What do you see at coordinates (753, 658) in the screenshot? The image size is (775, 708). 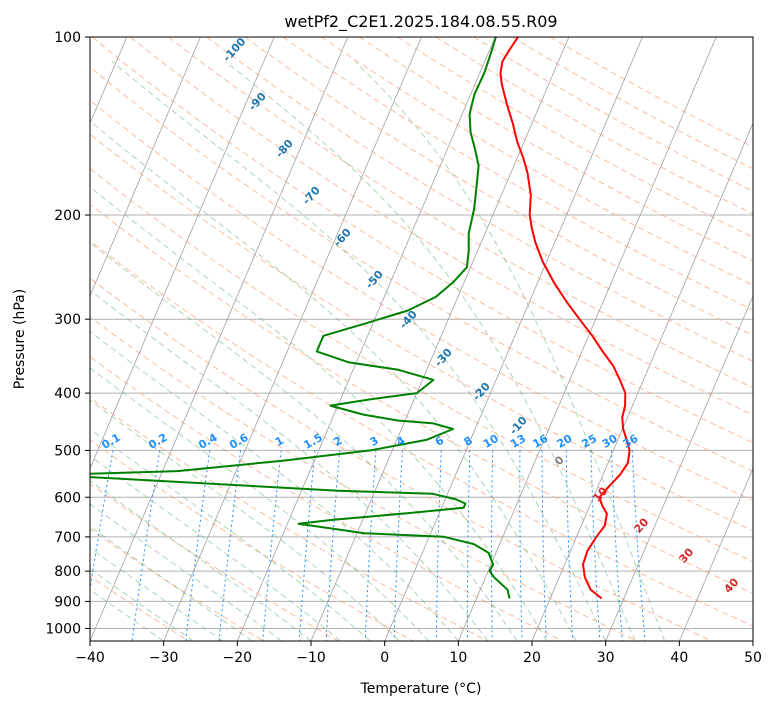 I see `x-tick-label: 50` at bounding box center [753, 658].